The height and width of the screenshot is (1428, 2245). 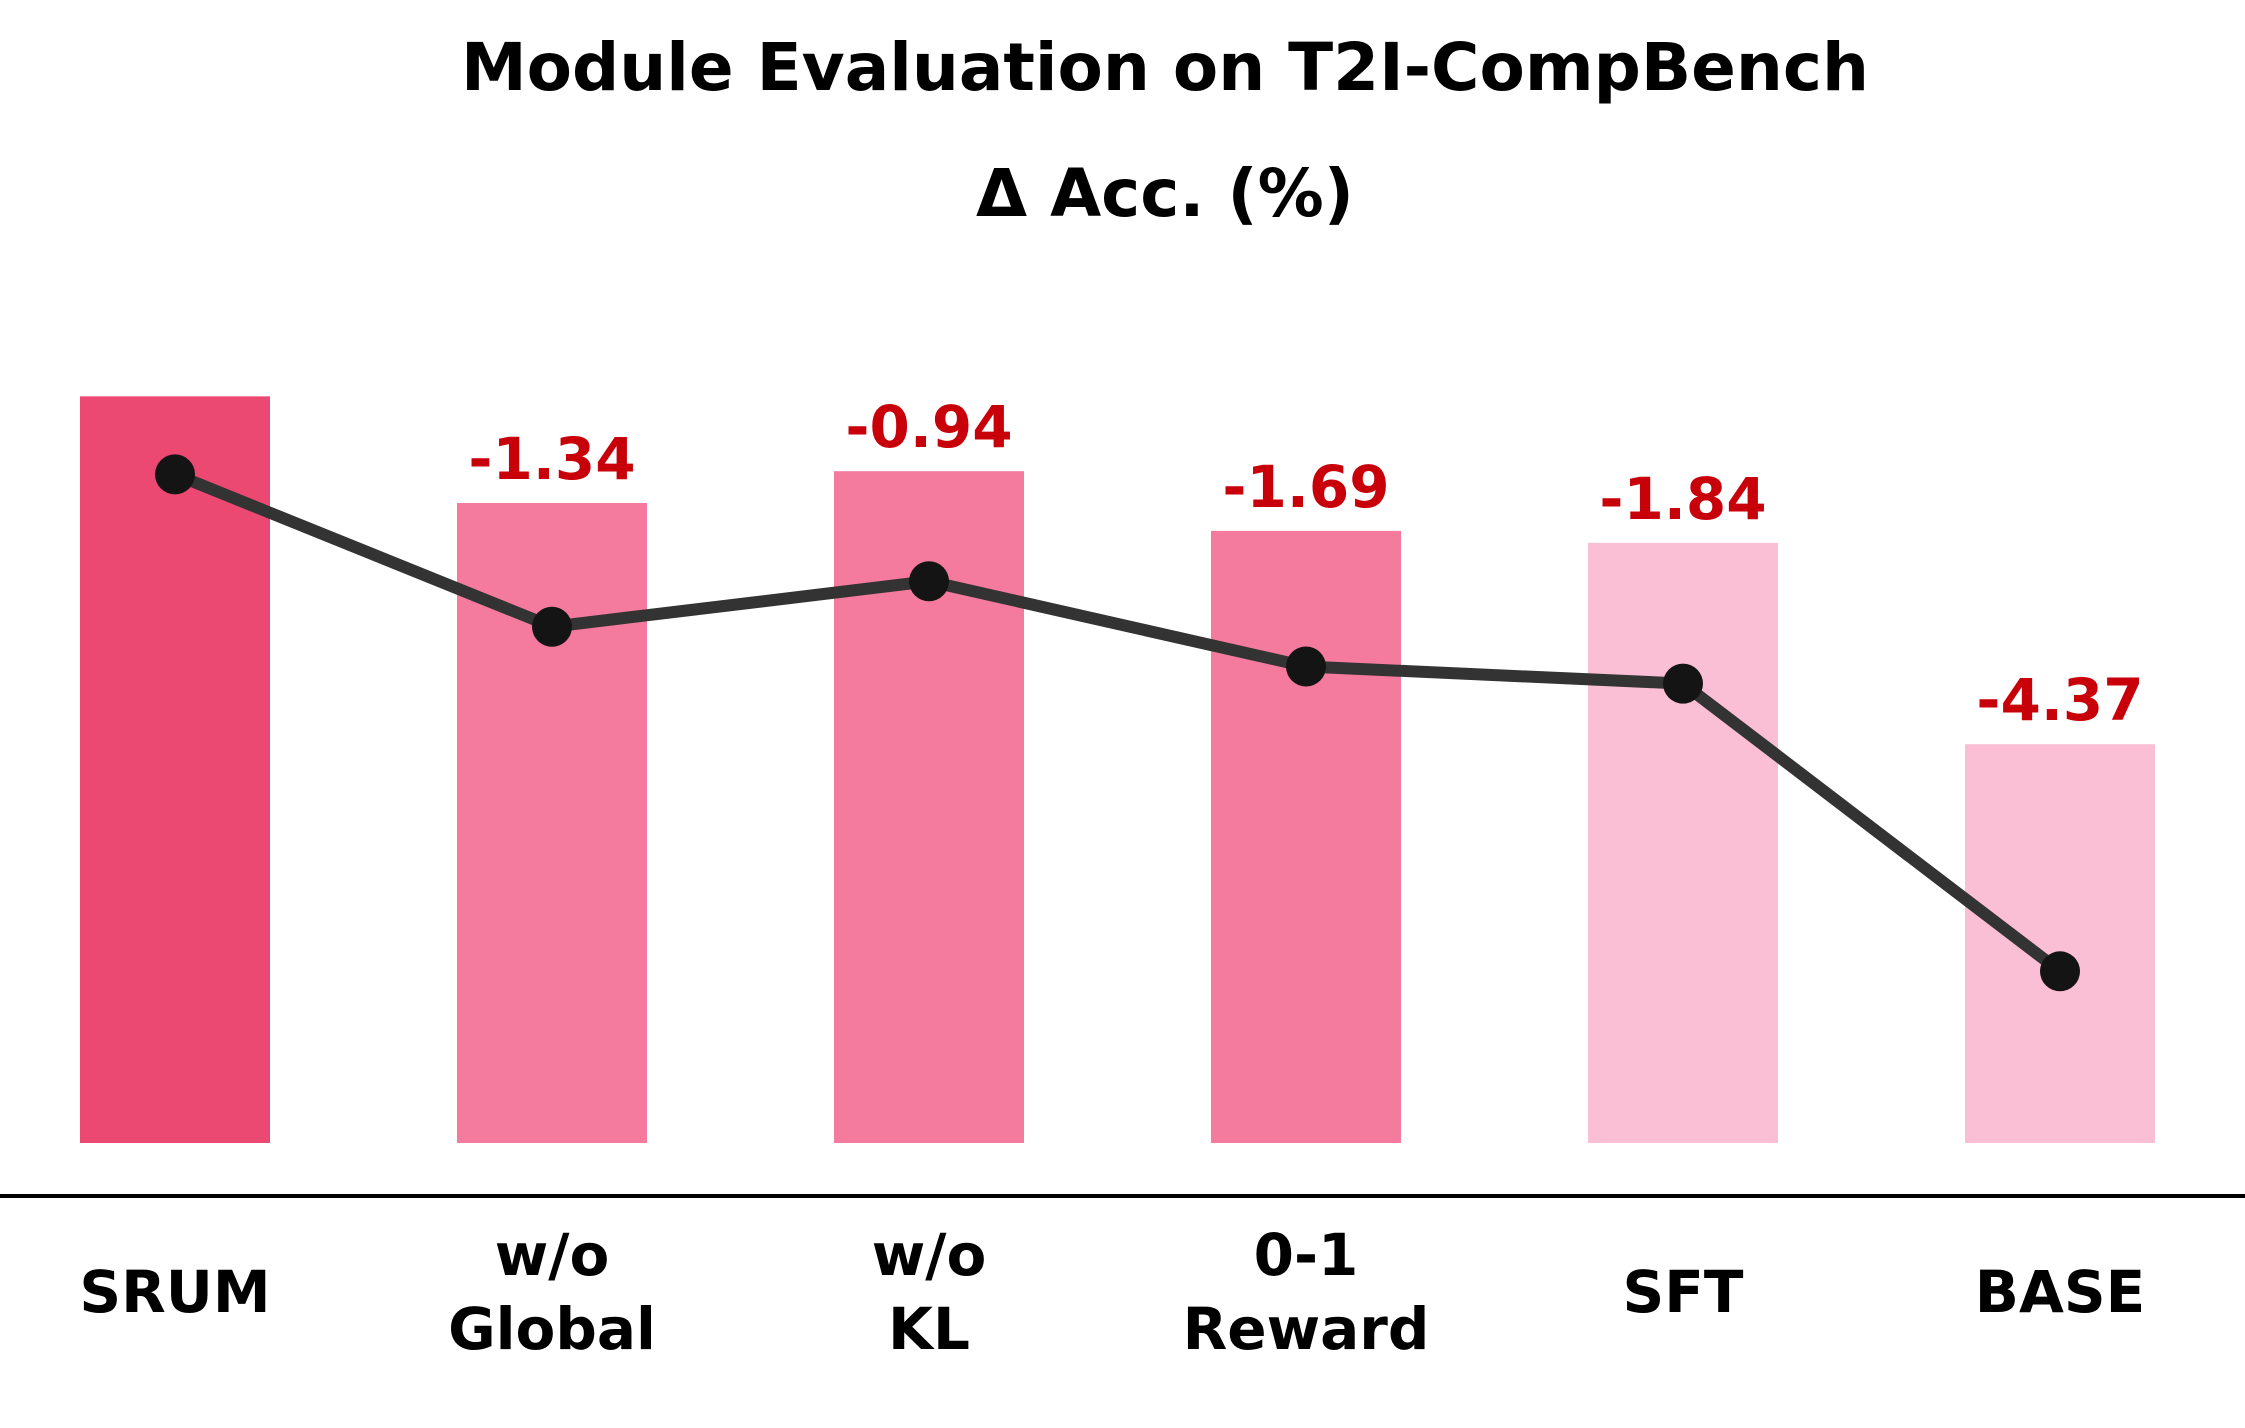 What do you see at coordinates (1165, 67) in the screenshot?
I see `chart-title: Module Evaluation on T2I-CompBench` at bounding box center [1165, 67].